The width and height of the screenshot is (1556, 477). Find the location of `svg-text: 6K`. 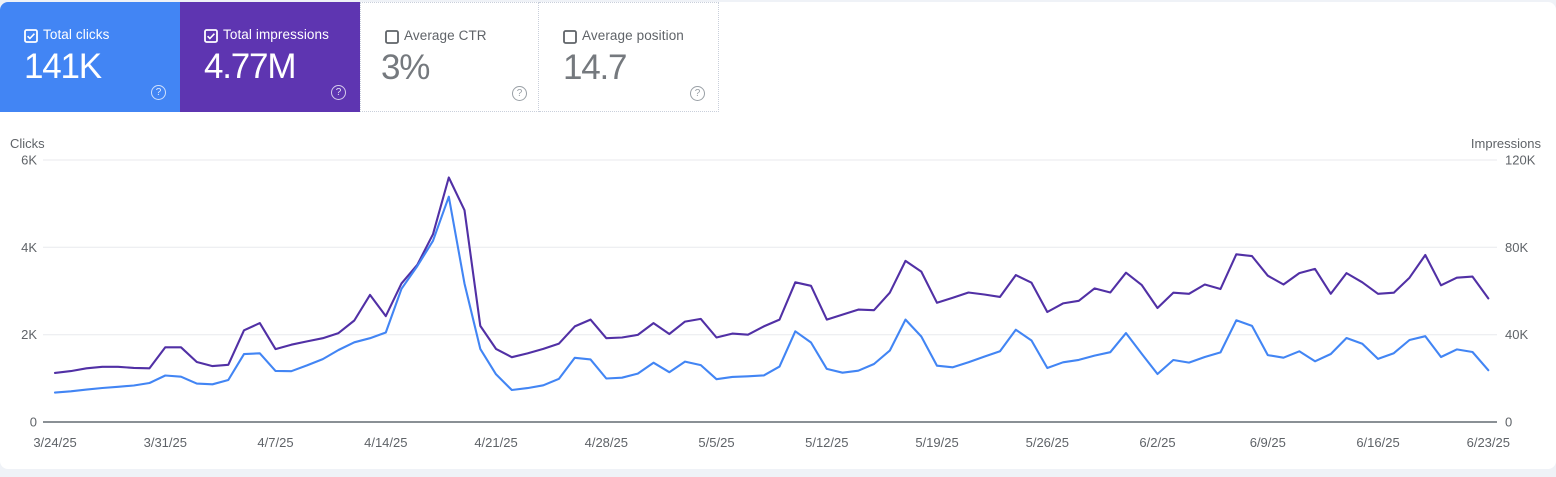

svg-text: 6K is located at coordinates (29, 160).